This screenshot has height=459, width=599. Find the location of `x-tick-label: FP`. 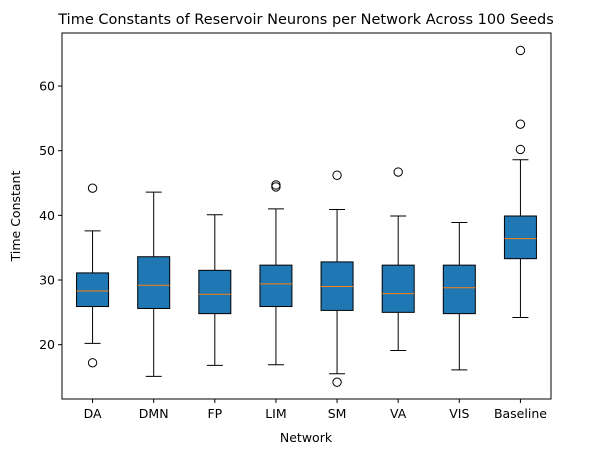

x-tick-label: FP is located at coordinates (214, 413).